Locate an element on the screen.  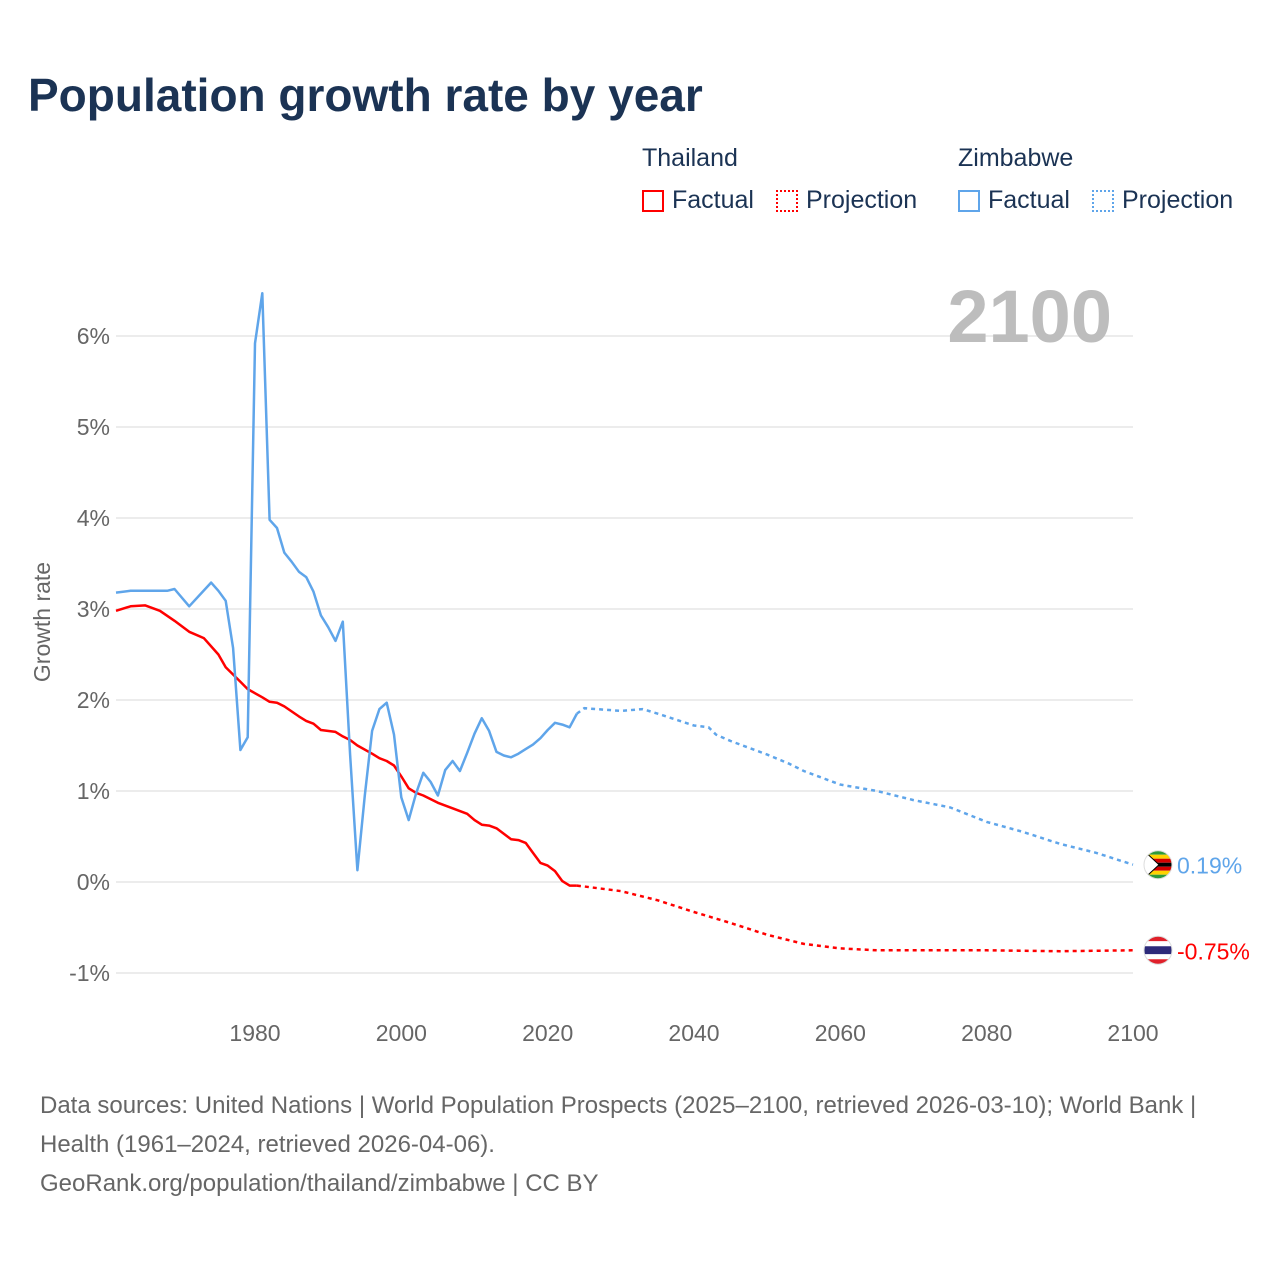
y-tick-label: 2% is located at coordinates (93, 700).